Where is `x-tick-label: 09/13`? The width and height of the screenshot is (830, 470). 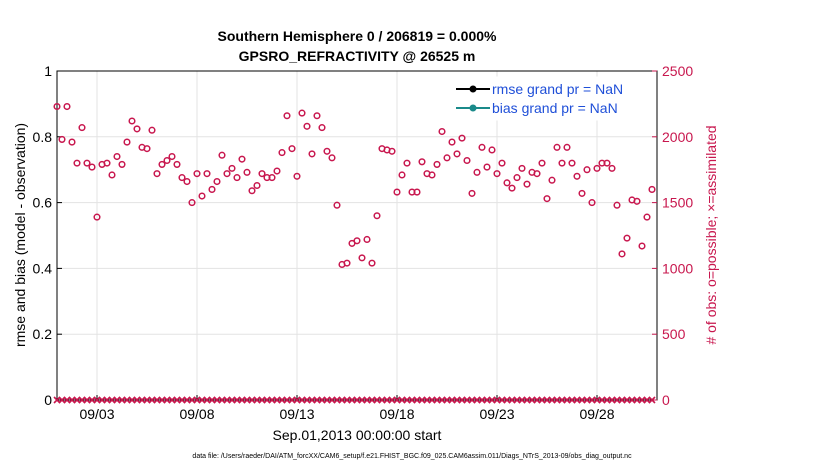 x-tick-label: 09/13 is located at coordinates (296, 414).